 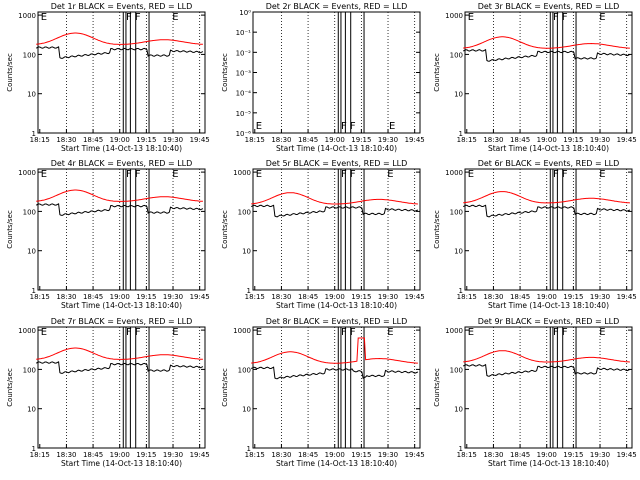 I want to click on y-tick-label: 10⁻¹, so click(x=244, y=33).